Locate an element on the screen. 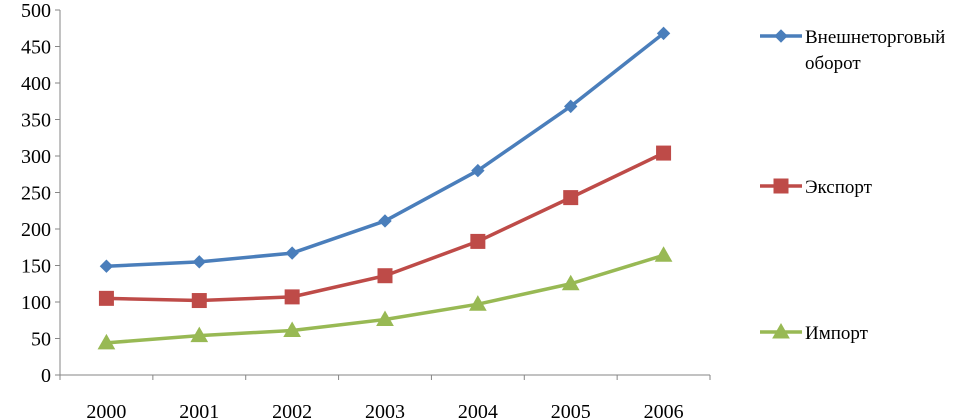  legend-label: Внешнеторговый оборот is located at coordinates (875, 50).